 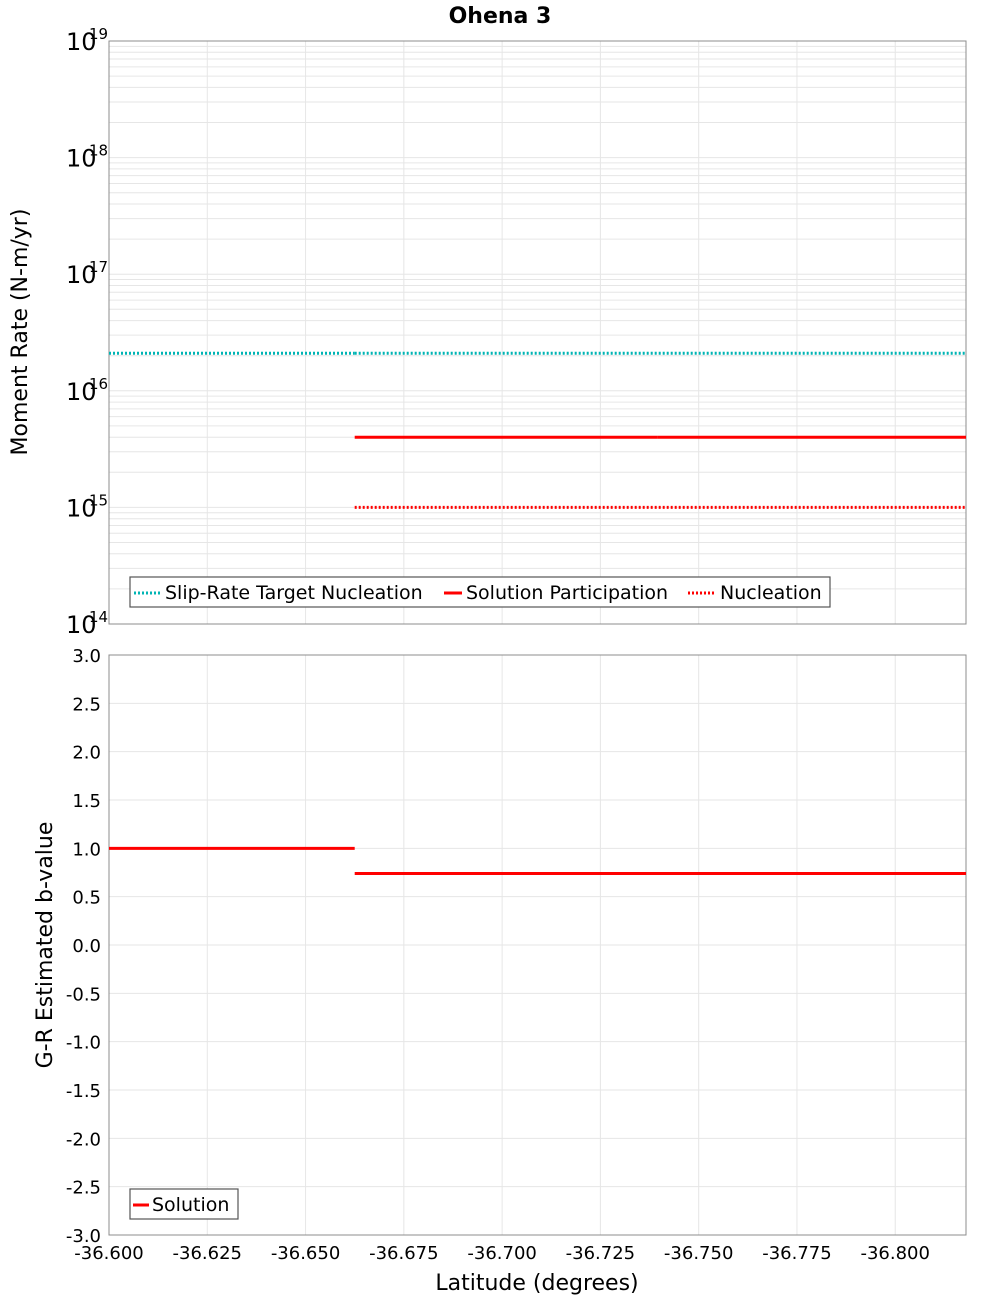 I want to click on y-tick-label: 0.5, so click(x=86, y=898).